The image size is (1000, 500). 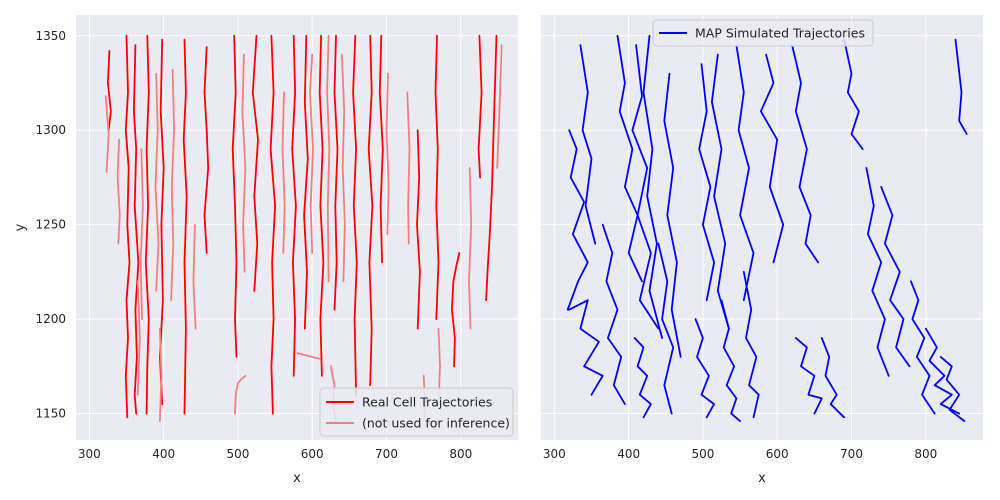 I want to click on left-y-tick-label: 1250, so click(x=50, y=225).